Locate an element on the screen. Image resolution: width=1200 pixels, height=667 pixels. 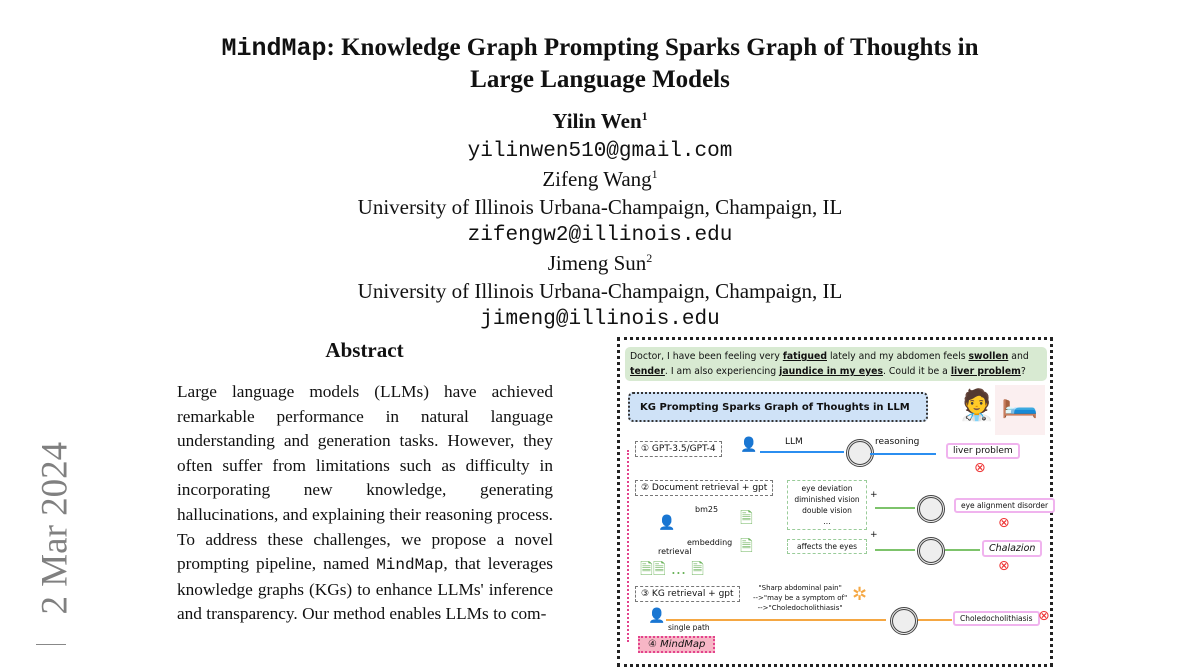
author-email: yilinwen510@gmail.com is located at coordinates (600, 151).